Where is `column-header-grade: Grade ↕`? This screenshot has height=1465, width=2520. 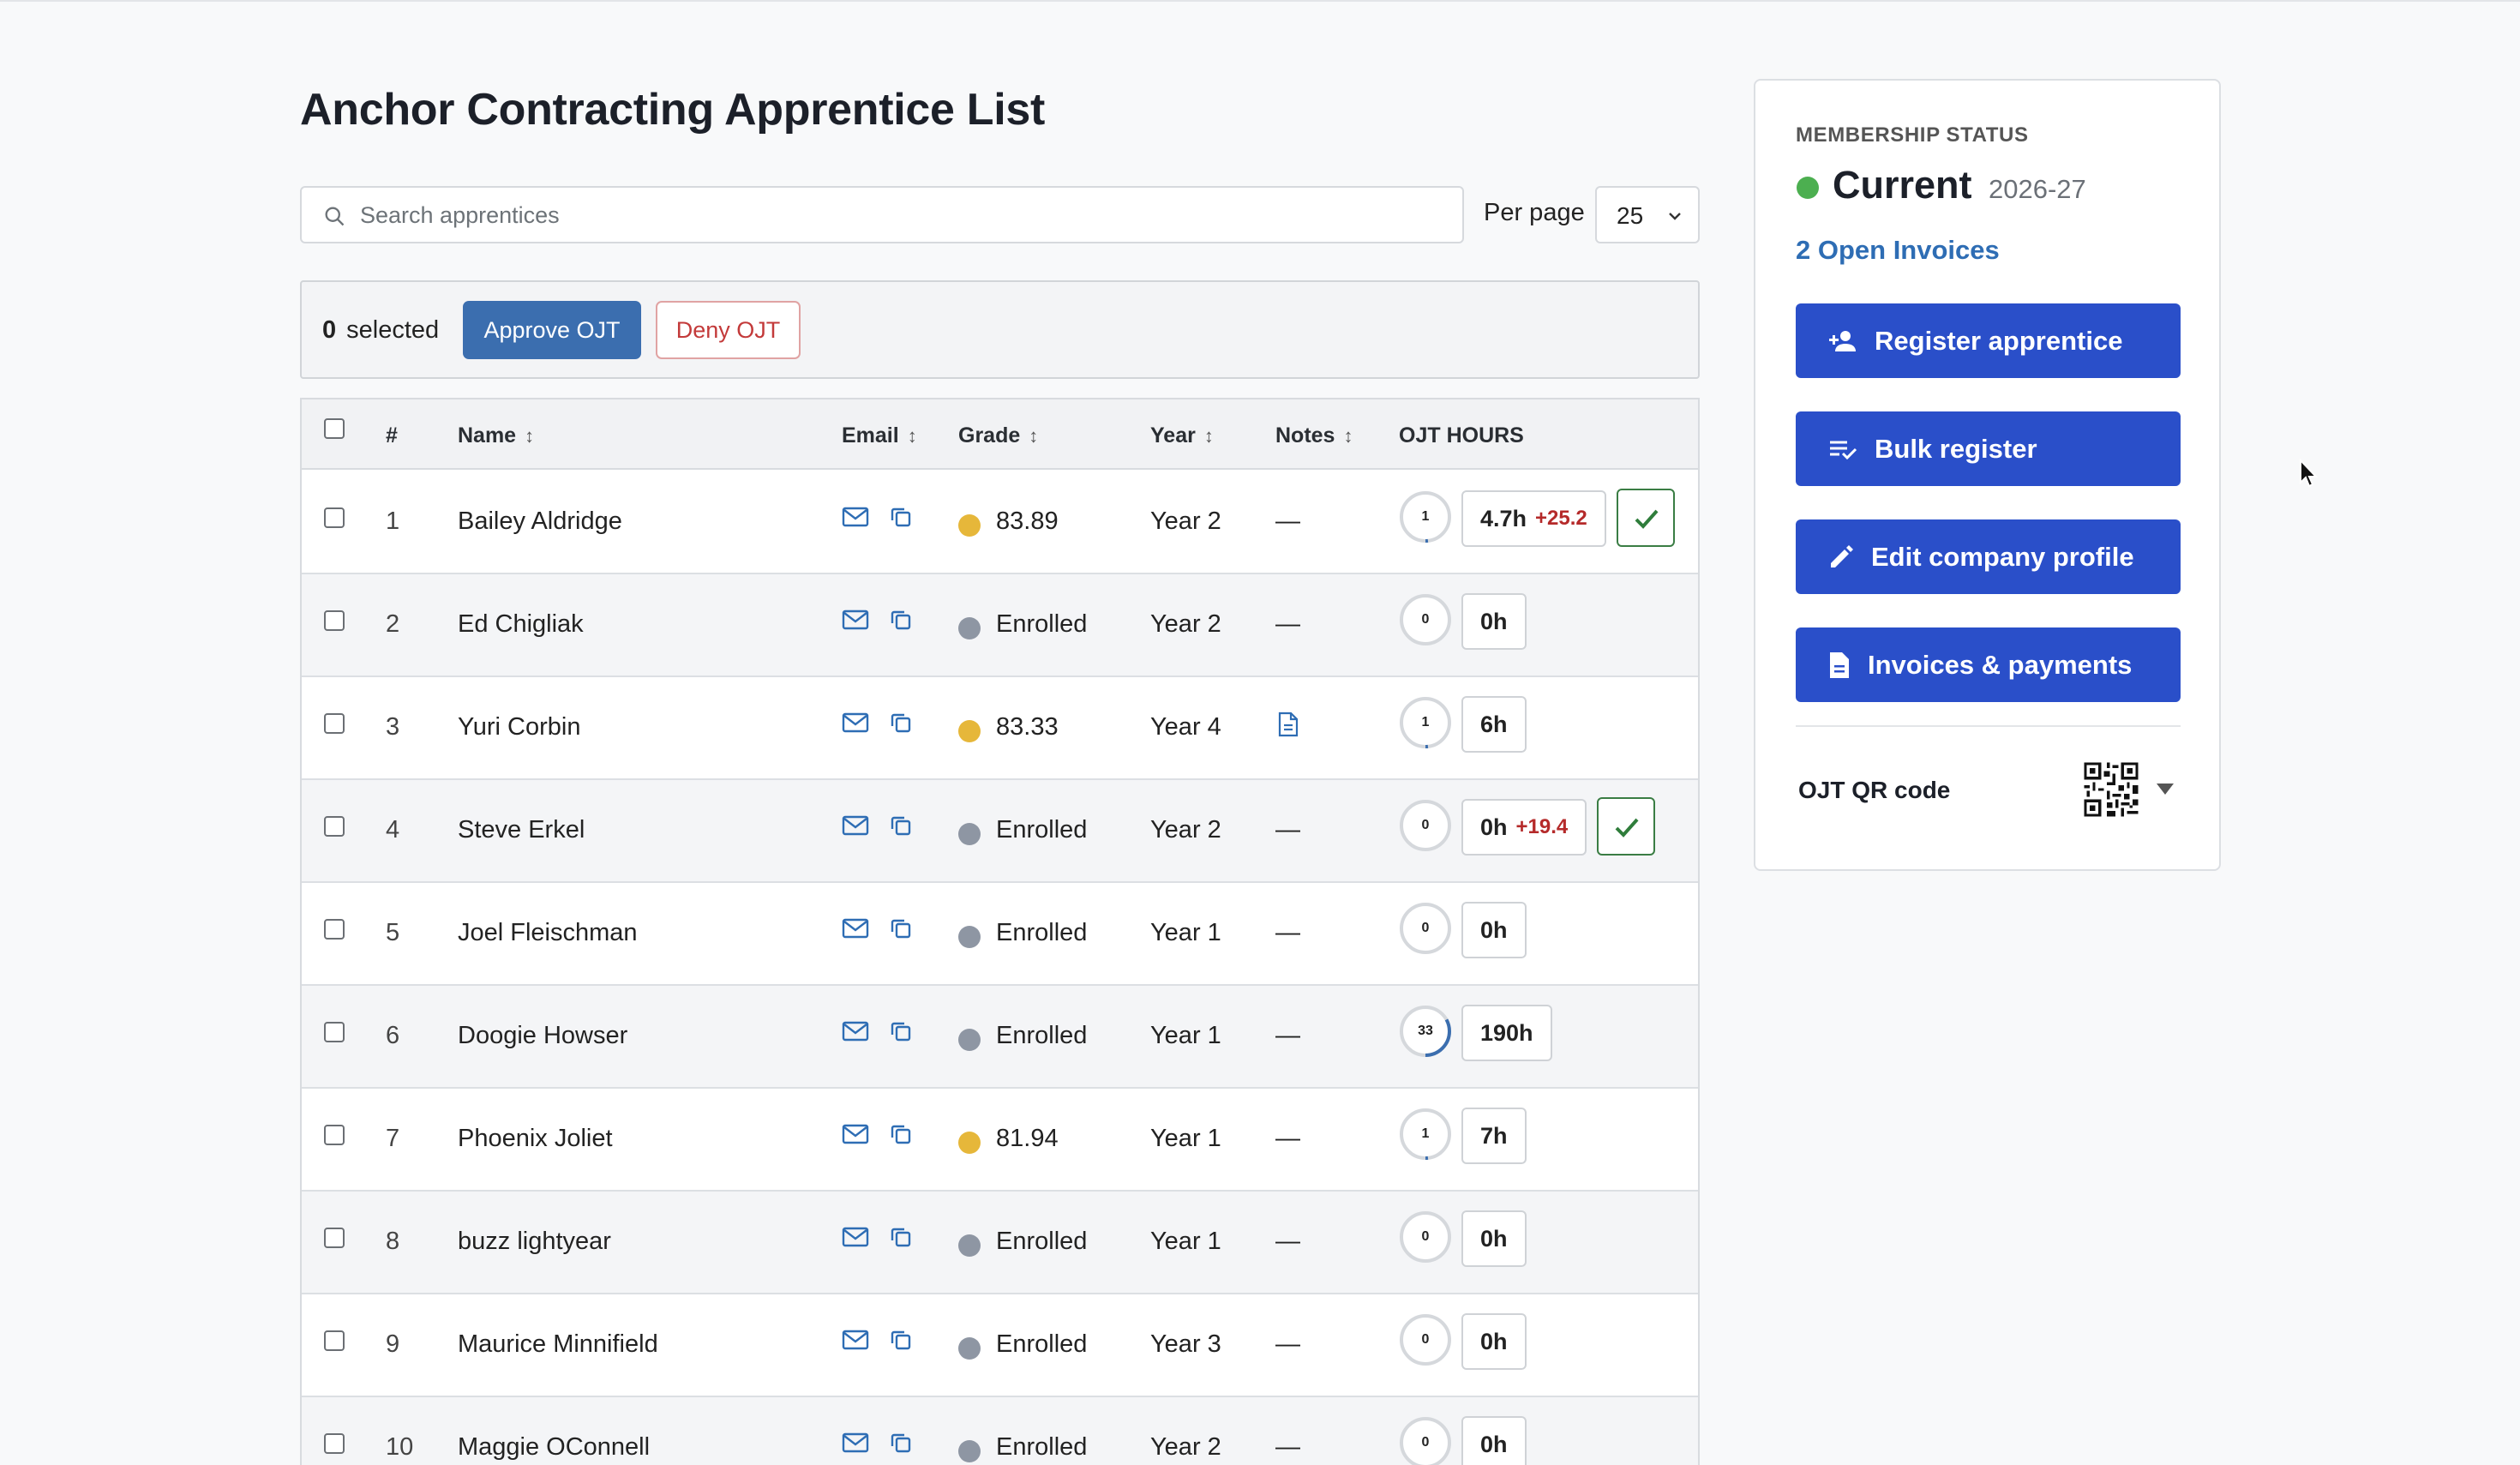
column-header-grade: Grade ↕ is located at coordinates (998, 435).